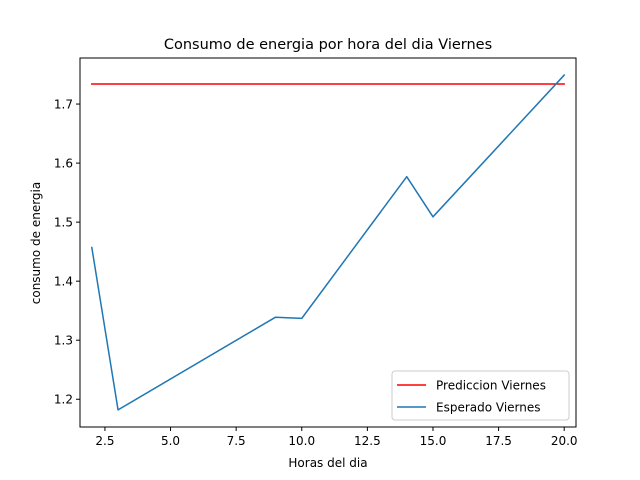 Image resolution: width=640 pixels, height=480 pixels. What do you see at coordinates (63, 222) in the screenshot?
I see `y-tick-label: 1.5` at bounding box center [63, 222].